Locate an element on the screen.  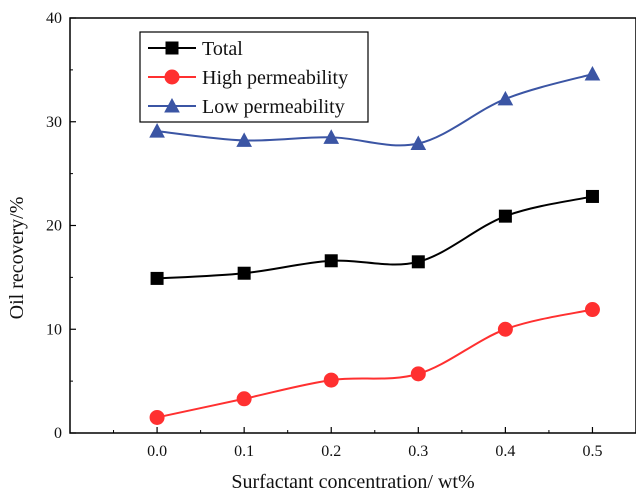
y-tick-label: 0 is located at coordinates (58, 433).